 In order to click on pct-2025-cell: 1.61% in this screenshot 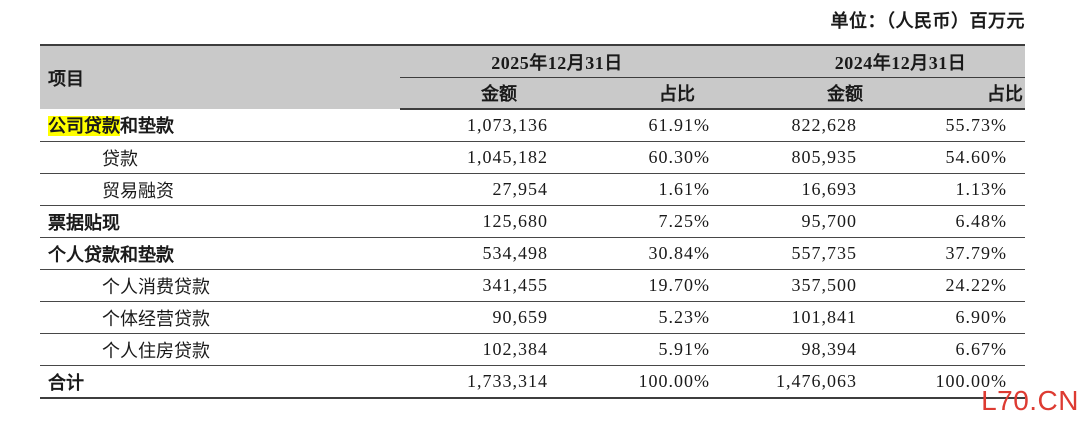, I will do `click(635, 189)`.